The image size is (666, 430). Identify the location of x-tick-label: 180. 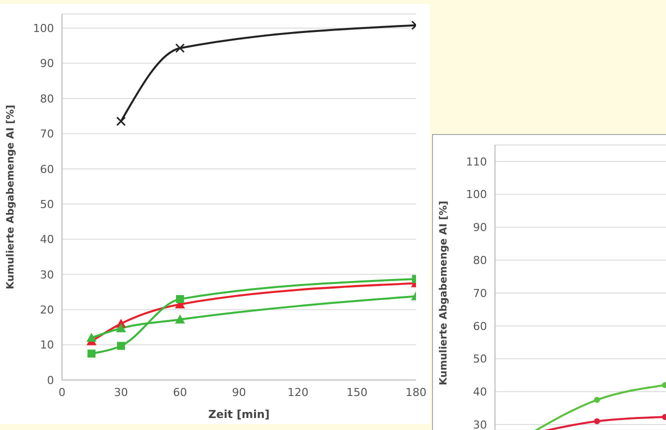
(416, 392).